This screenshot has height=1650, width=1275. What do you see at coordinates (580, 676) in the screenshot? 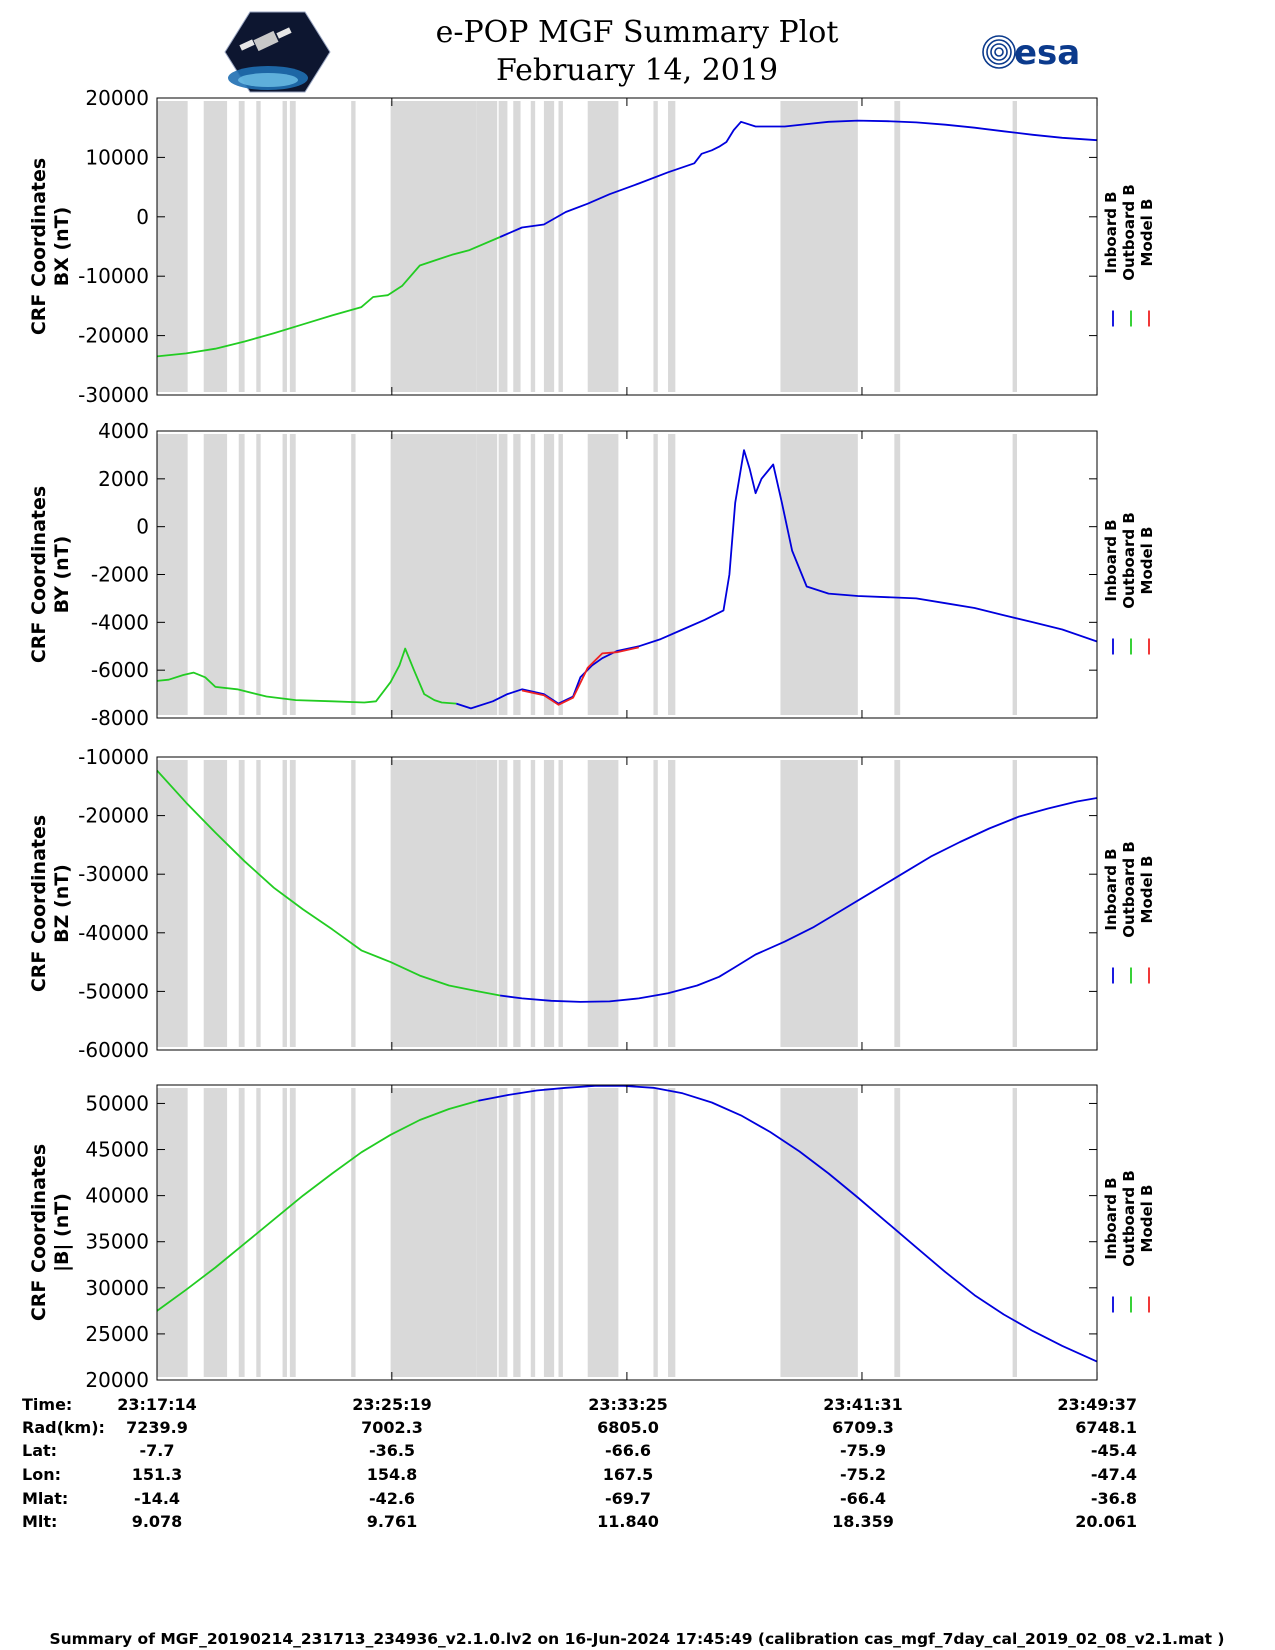
I see `series-line-model-b` at bounding box center [580, 676].